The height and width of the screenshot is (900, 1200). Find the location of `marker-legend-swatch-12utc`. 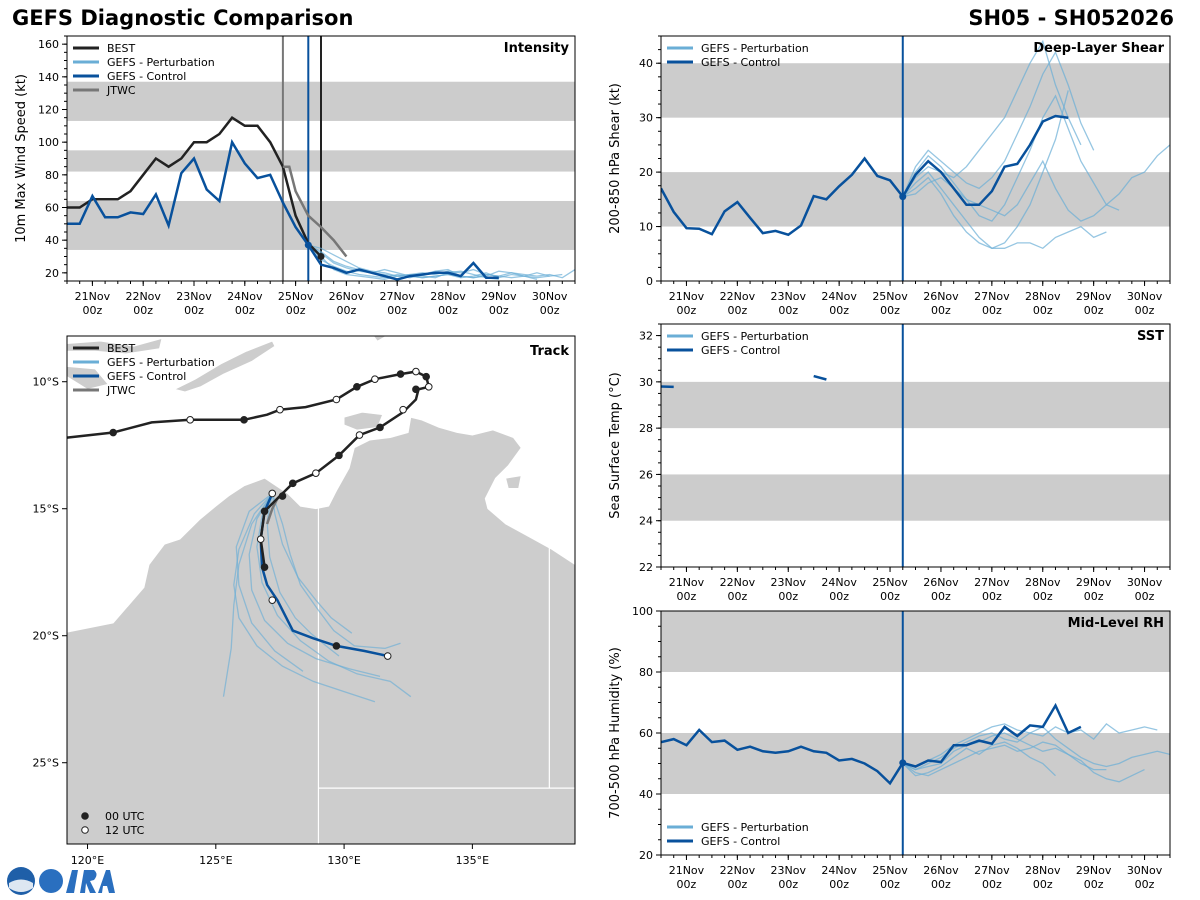

marker-legend-swatch-12utc is located at coordinates (85, 830).